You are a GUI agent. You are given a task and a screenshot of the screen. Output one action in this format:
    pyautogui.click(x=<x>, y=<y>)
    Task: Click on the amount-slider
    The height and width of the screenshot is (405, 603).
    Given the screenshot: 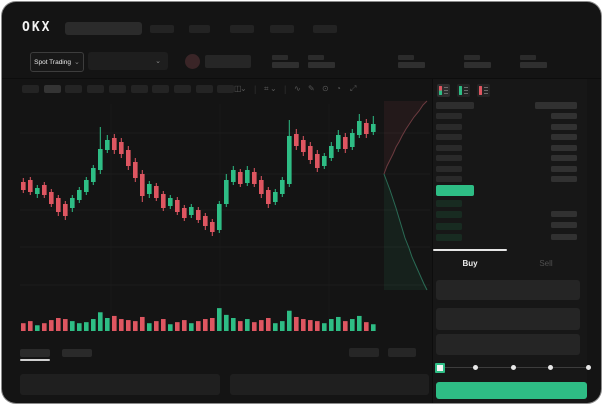 What is the action you would take?
    pyautogui.click(x=513, y=368)
    